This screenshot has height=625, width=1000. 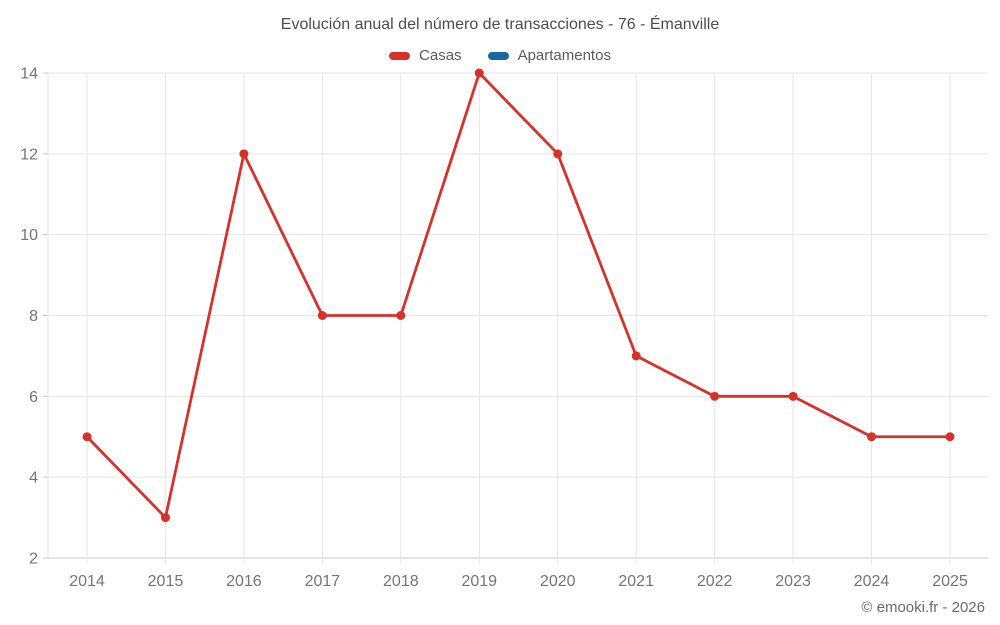 What do you see at coordinates (401, 581) in the screenshot?
I see `x-axis-label-2018: 2018` at bounding box center [401, 581].